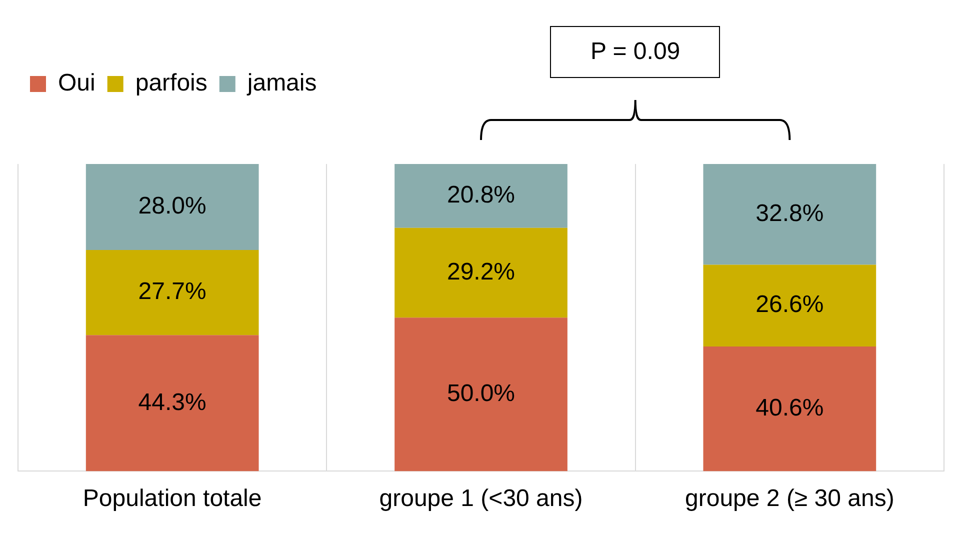  What do you see at coordinates (635, 52) in the screenshot?
I see `text: P = 0.09` at bounding box center [635, 52].